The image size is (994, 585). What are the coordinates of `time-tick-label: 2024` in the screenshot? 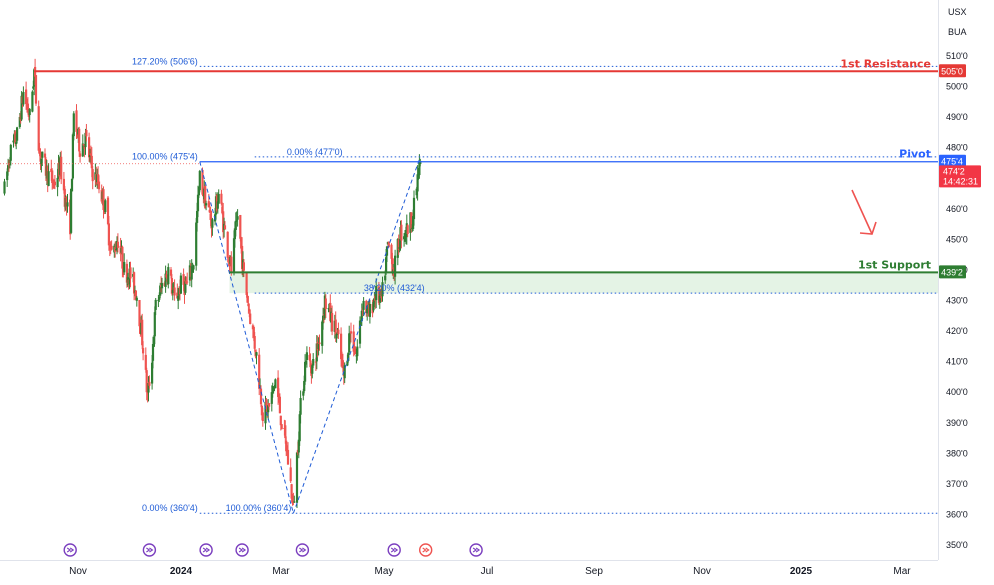 It's located at (181, 571).